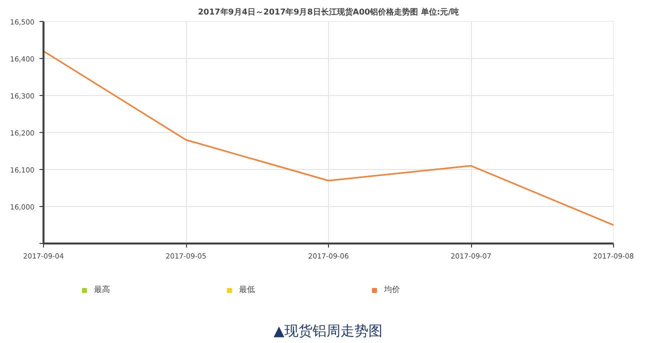  Describe the element at coordinates (102, 289) in the screenshot. I see `legend-label: 最高` at that location.